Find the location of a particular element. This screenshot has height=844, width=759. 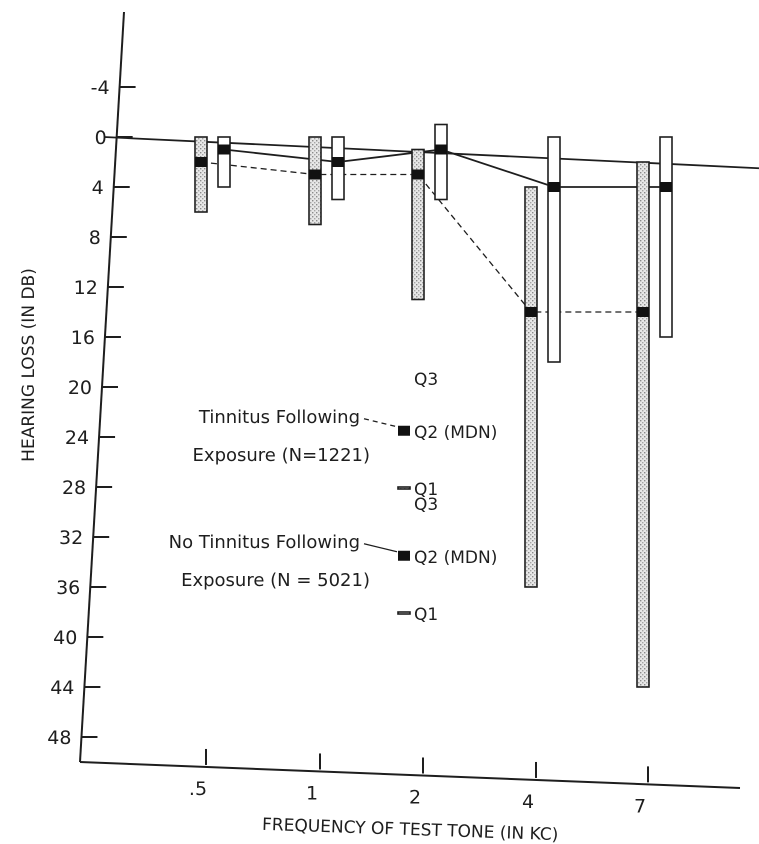

tinnitus-median-line is located at coordinates (421, 237).